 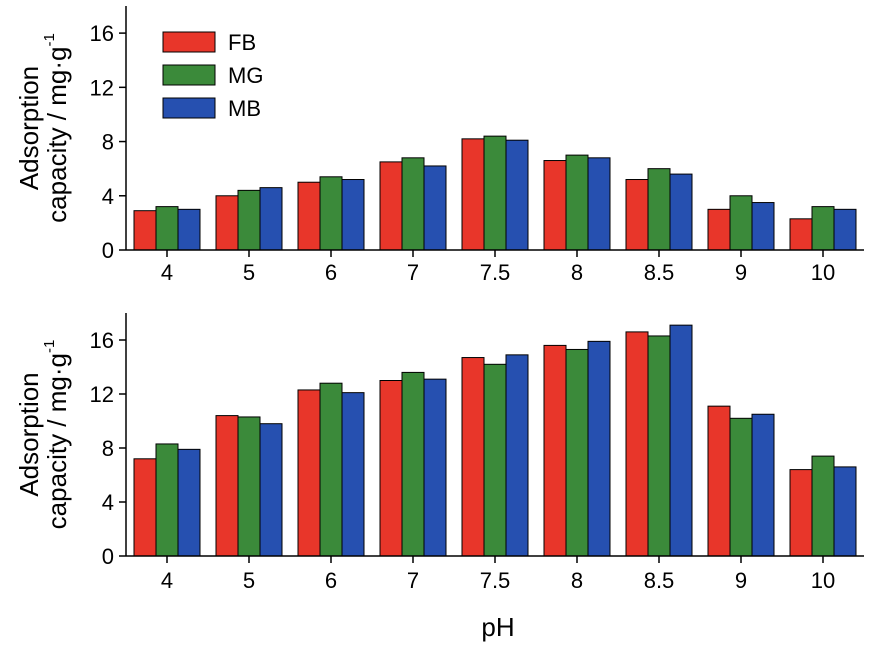 I want to click on legend-swatch-fb, so click(x=189, y=42).